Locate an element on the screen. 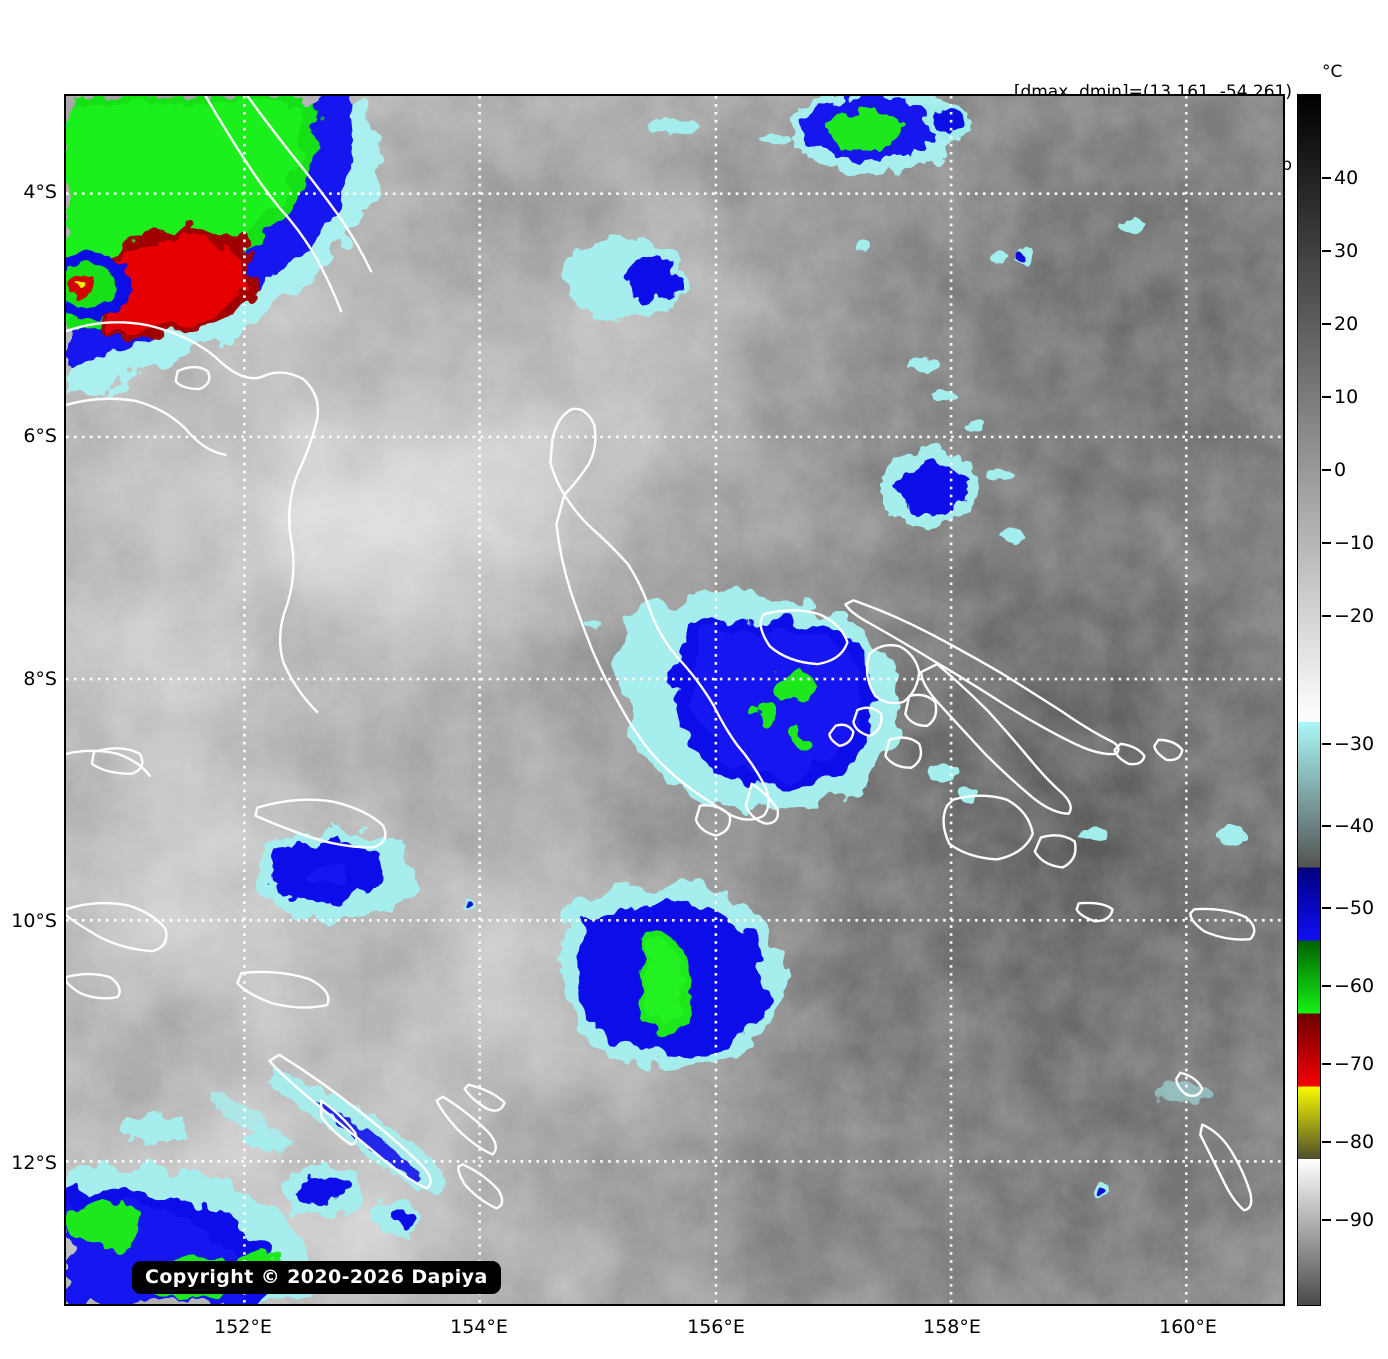 The width and height of the screenshot is (1388, 1359). colorbar-label--50: −50 is located at coordinates (1354, 908).